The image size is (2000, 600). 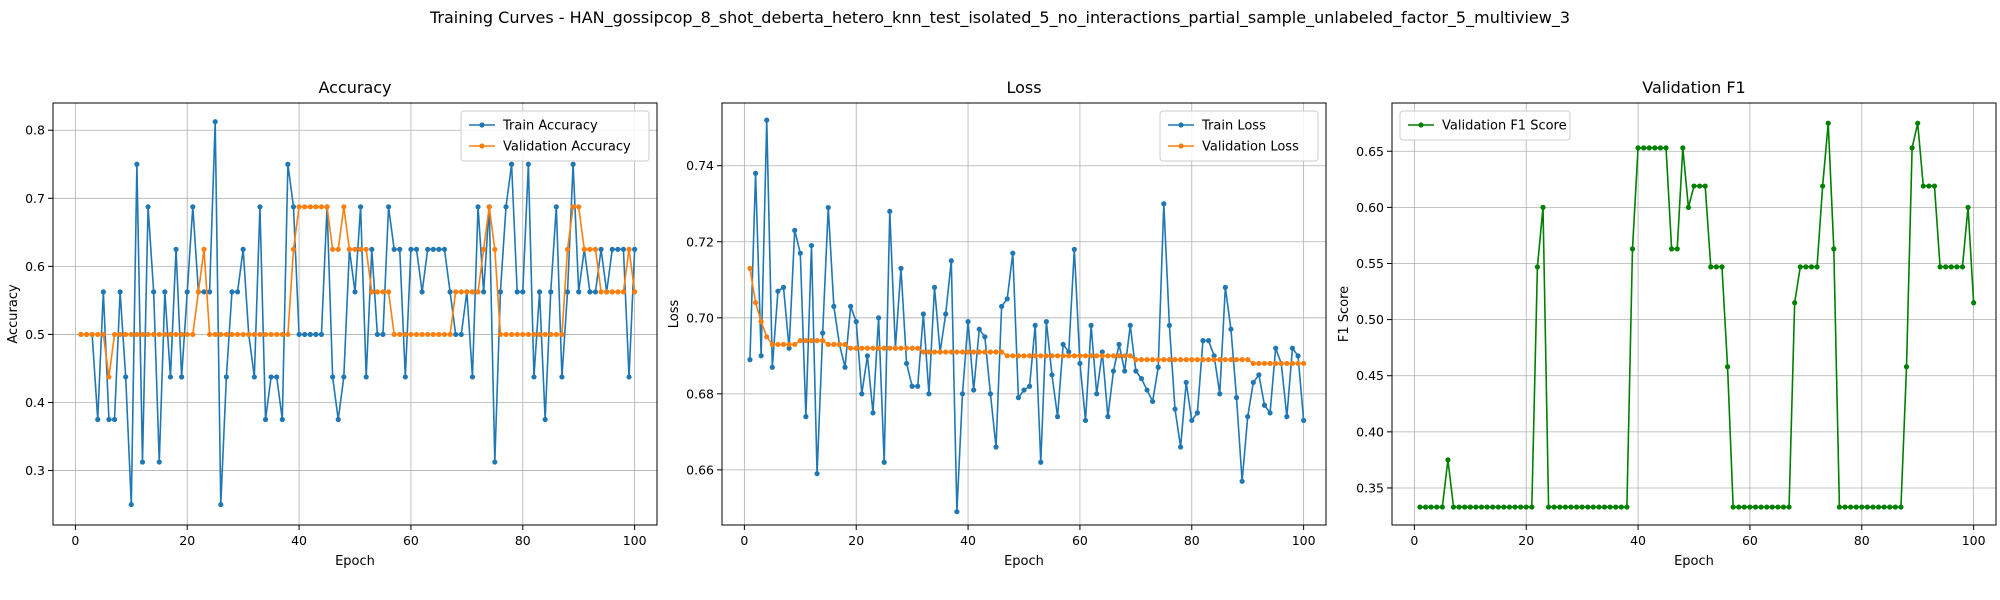 I want to click on legend-box, so click(x=1485, y=125).